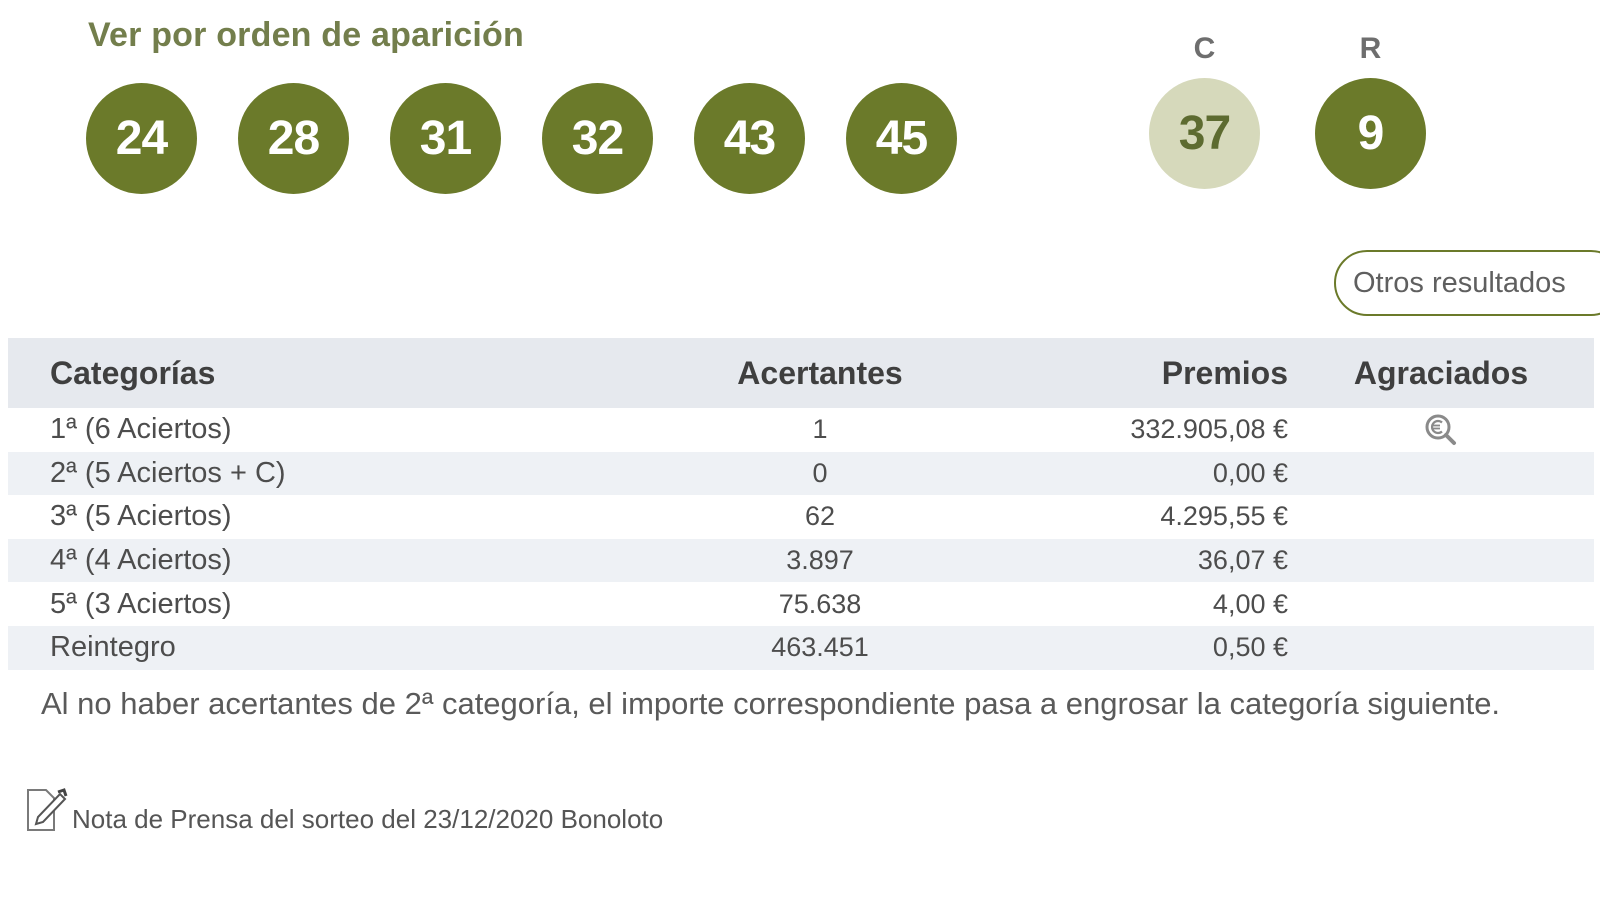  What do you see at coordinates (1250, 603) in the screenshot?
I see `prize-cell: 4,00 €` at bounding box center [1250, 603].